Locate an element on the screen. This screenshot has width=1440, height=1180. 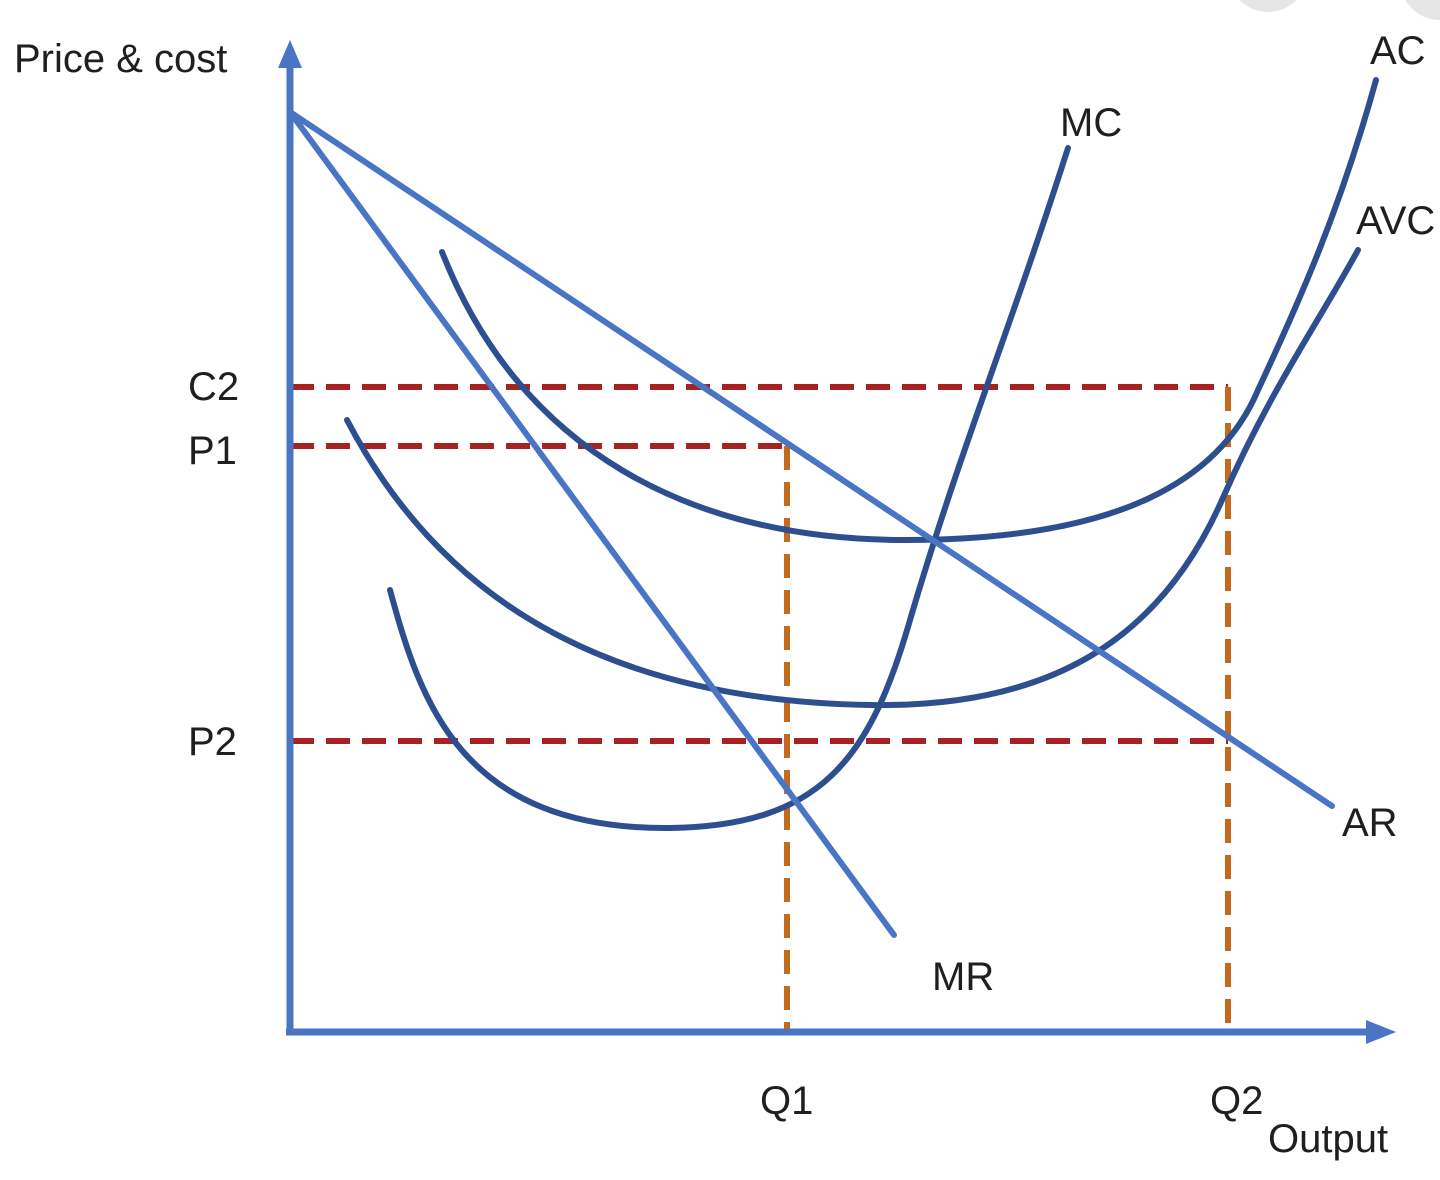
corner-decoration-left is located at coordinates (1268, 6).